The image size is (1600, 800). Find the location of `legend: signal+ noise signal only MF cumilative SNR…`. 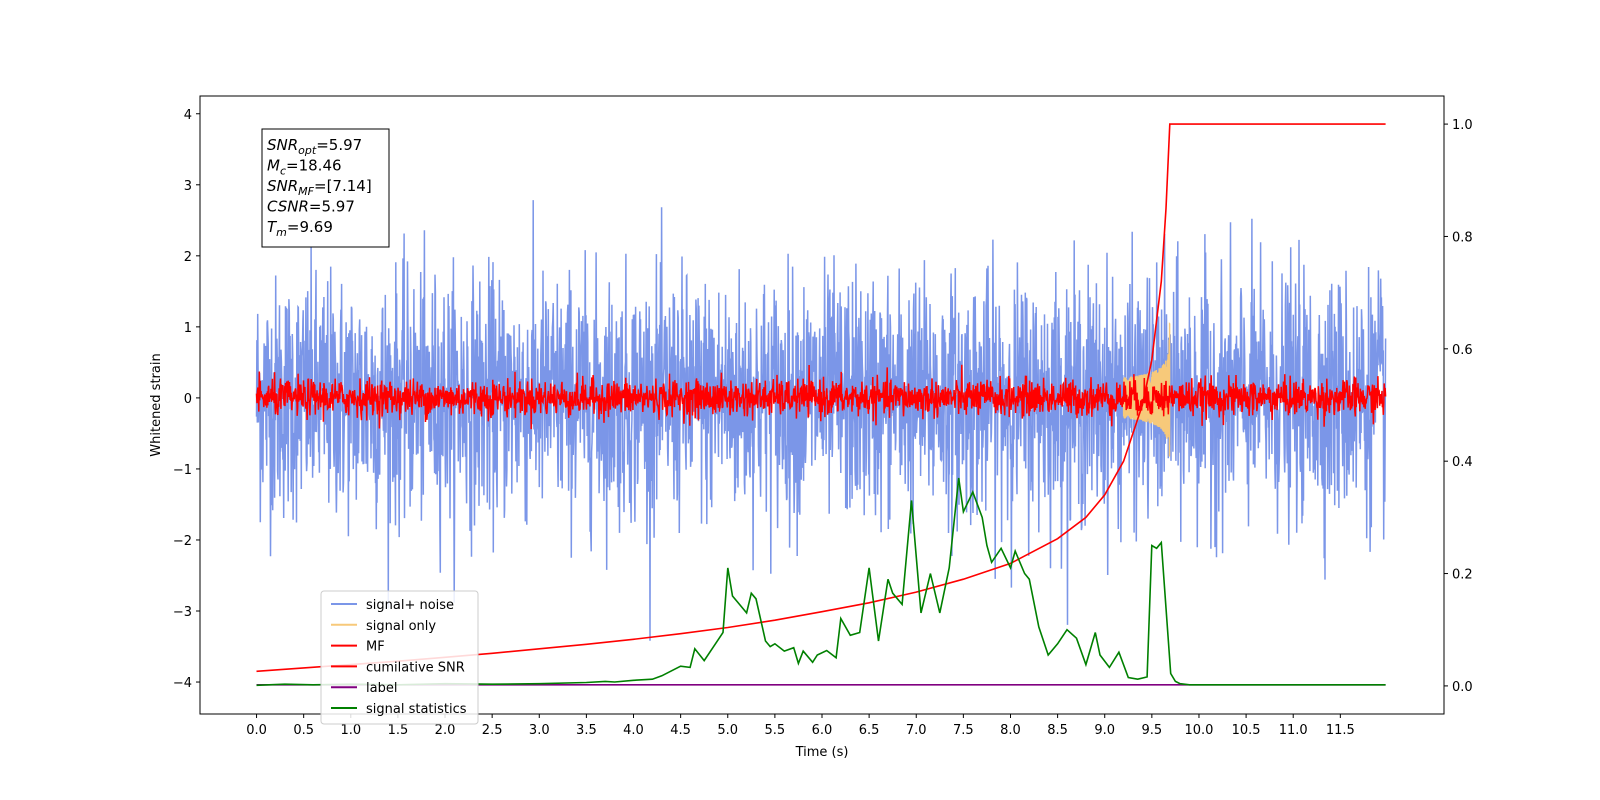

legend: signal+ noise signal only MF cumilative SNR… is located at coordinates (399, 657).